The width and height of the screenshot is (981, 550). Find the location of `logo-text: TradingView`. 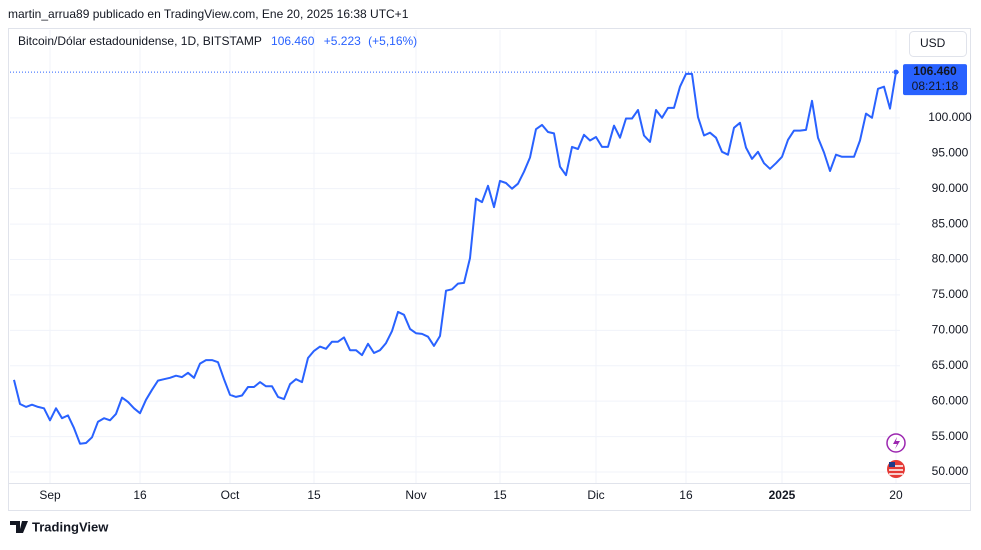

logo-text: TradingView is located at coordinates (70, 526).